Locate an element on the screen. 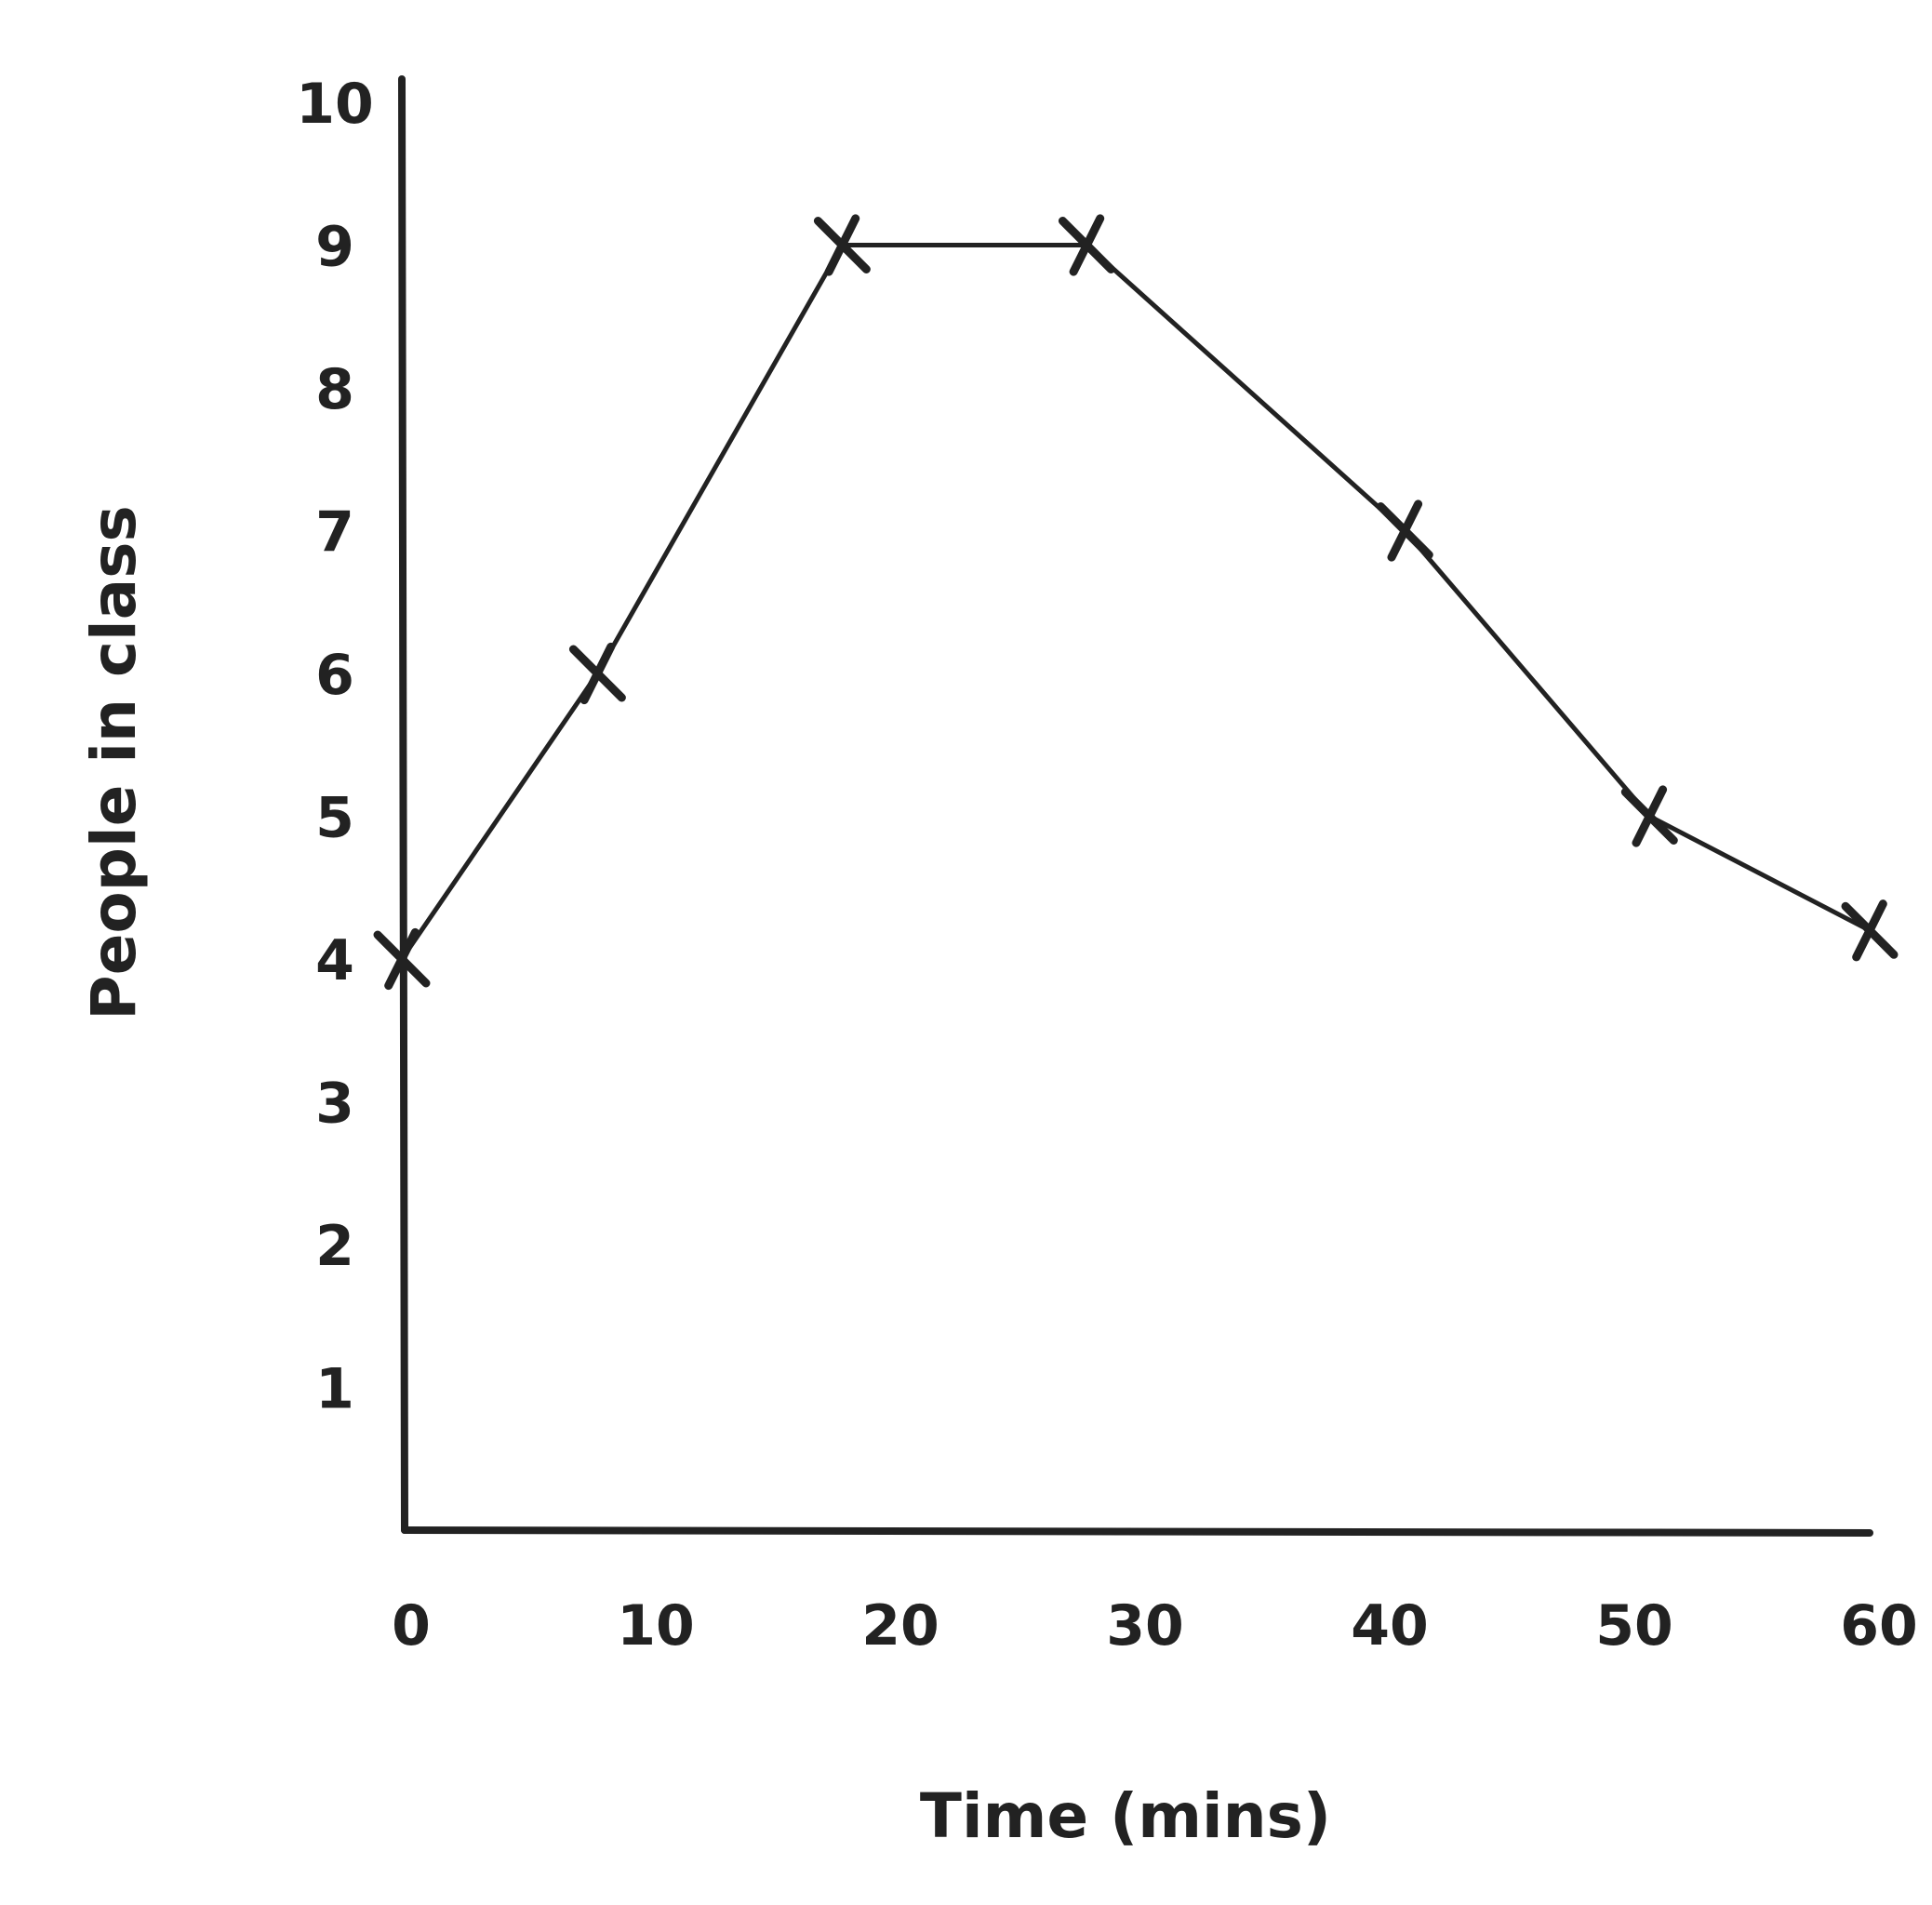 The height and width of the screenshot is (1905, 1932). x-tick-label: 30 is located at coordinates (1145, 1626).